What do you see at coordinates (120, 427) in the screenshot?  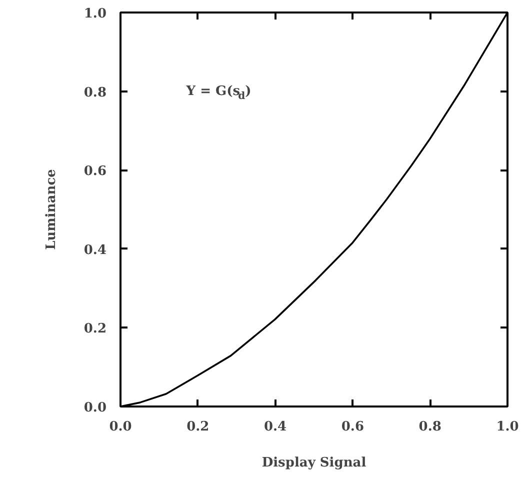 I see `x-tick-label: 0.0` at bounding box center [120, 427].